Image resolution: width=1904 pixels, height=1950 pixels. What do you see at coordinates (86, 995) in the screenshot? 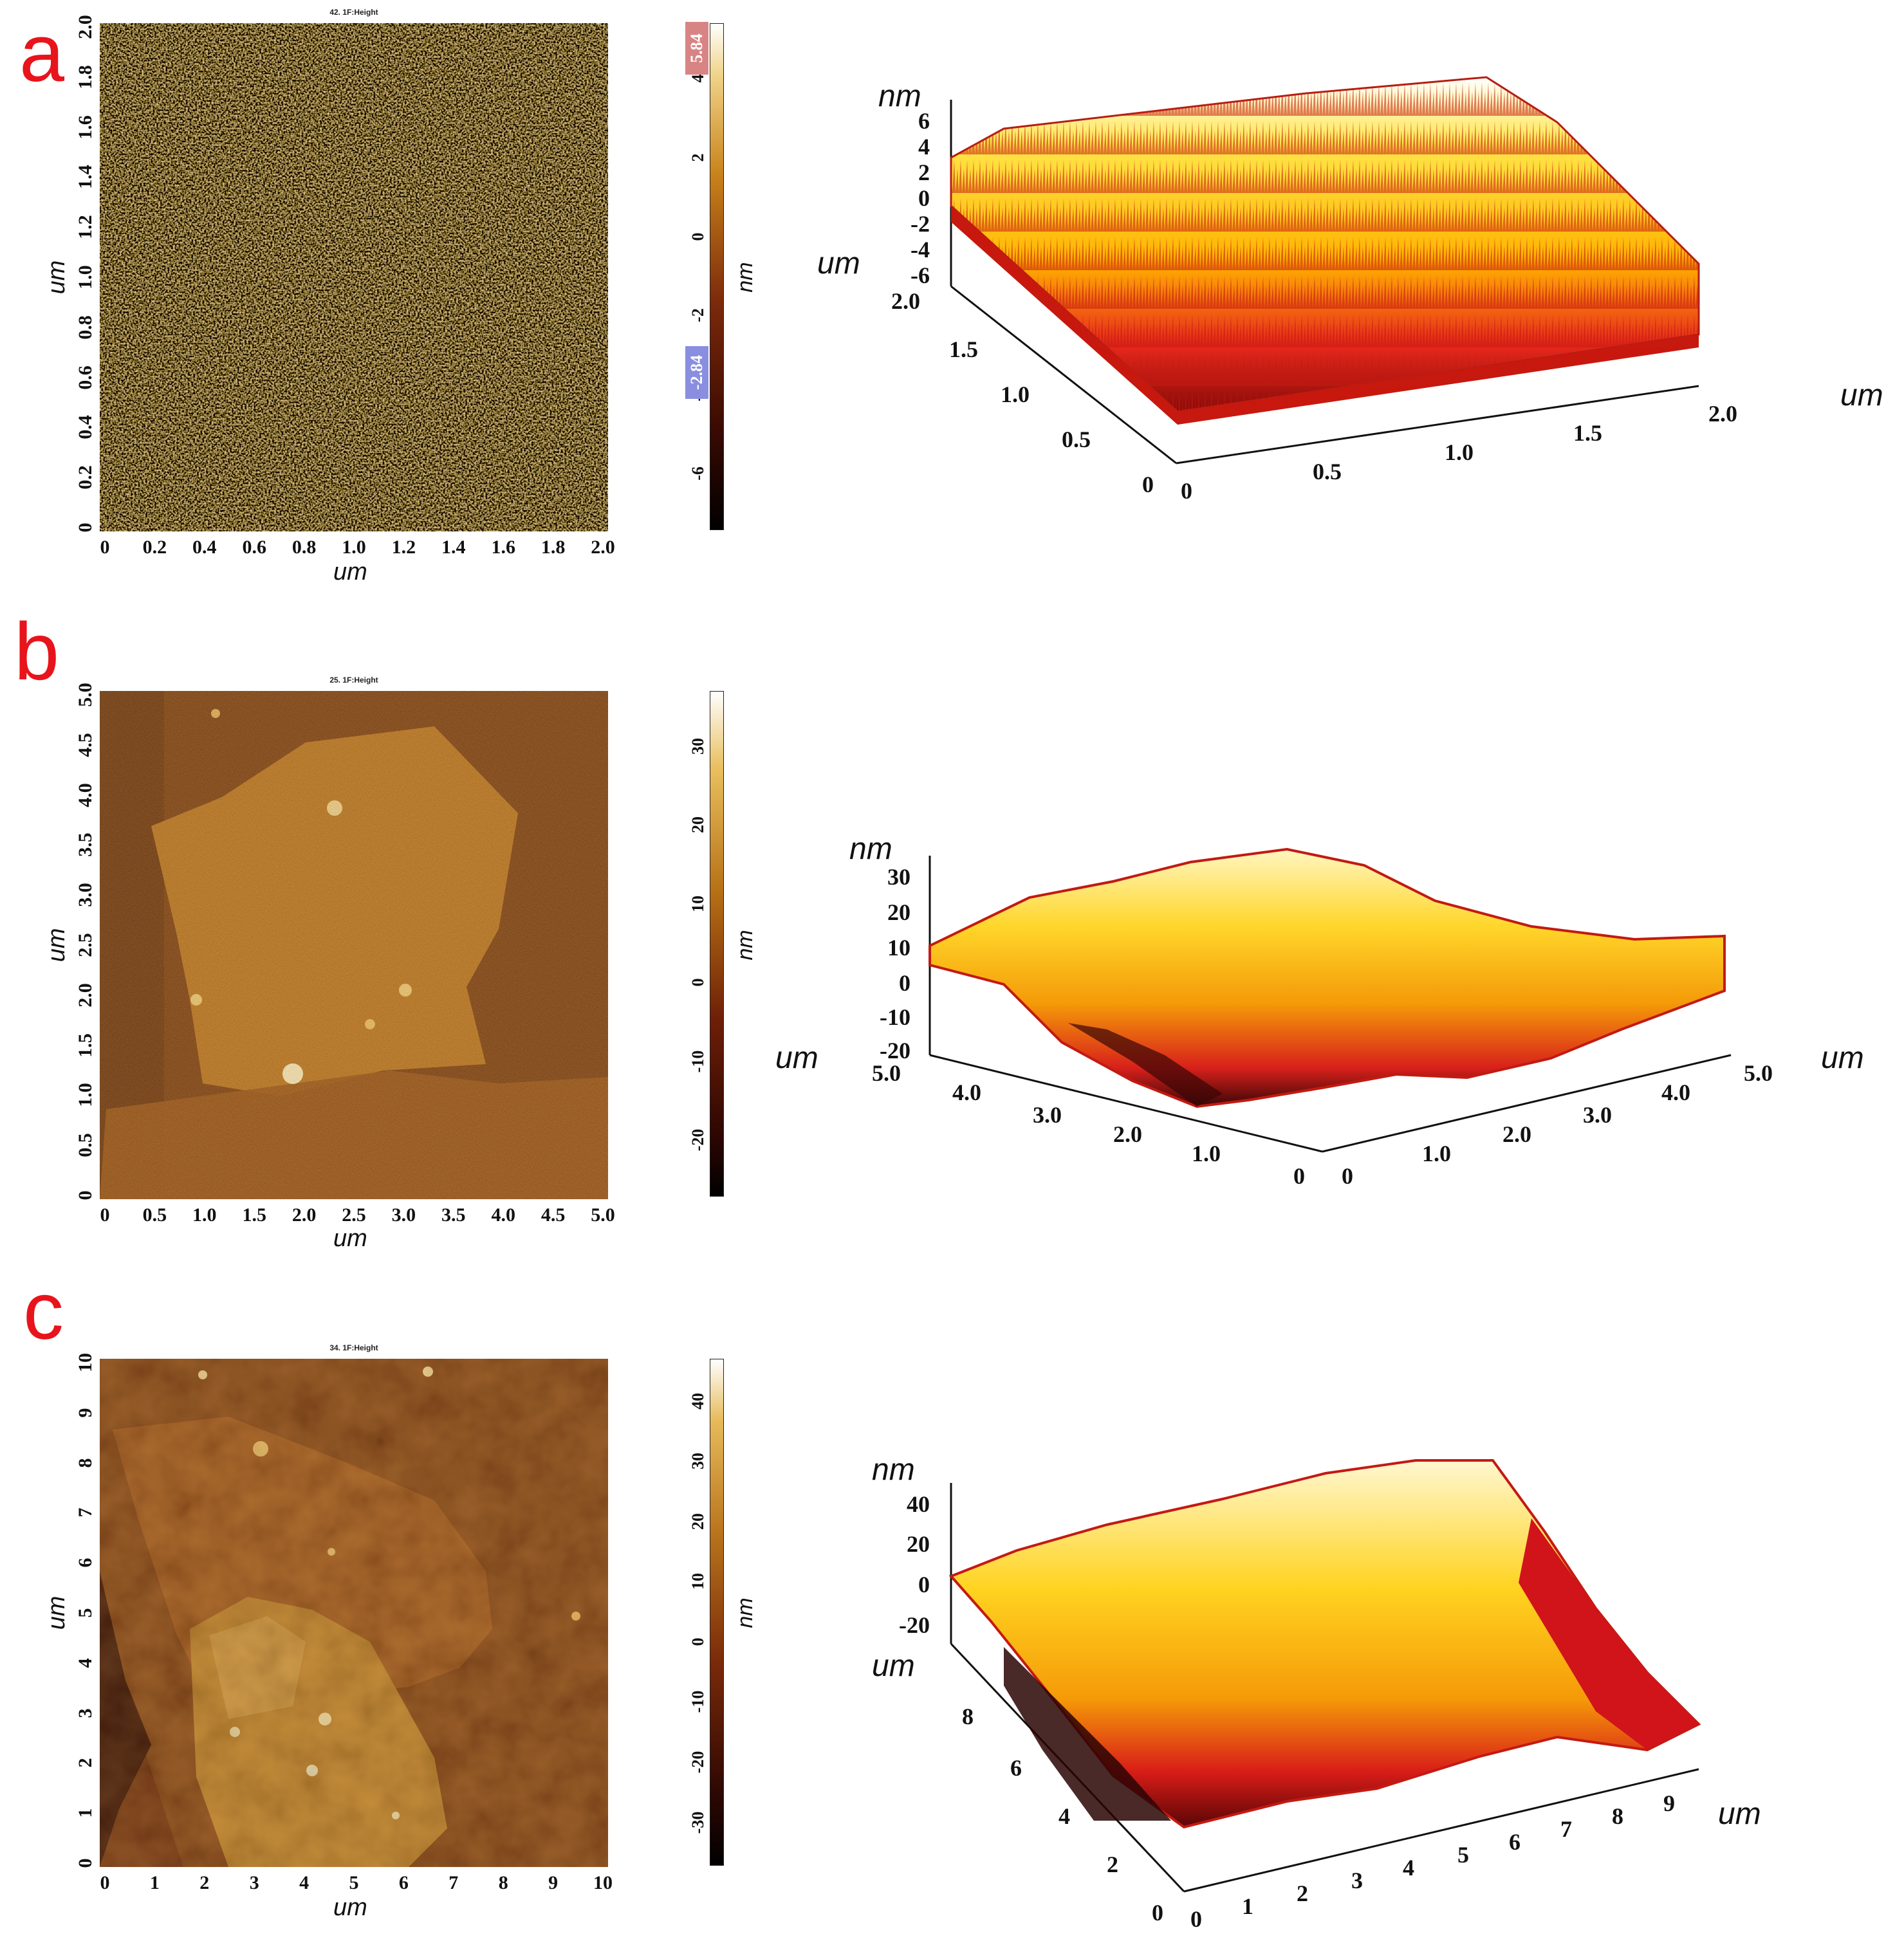
I see `panel-b-y-tick: 2.0` at bounding box center [86, 995].